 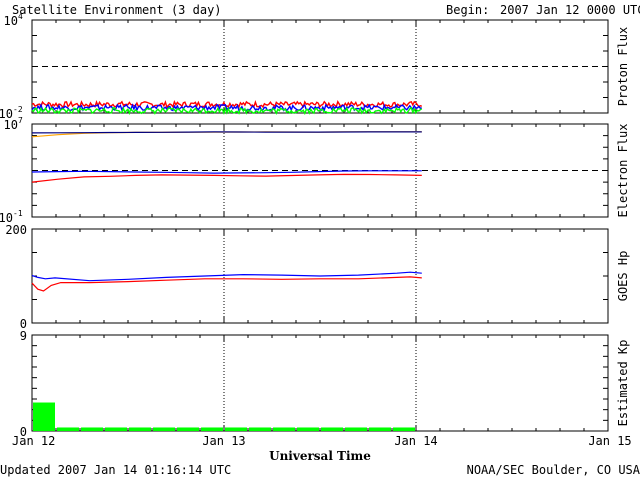 What do you see at coordinates (623, 66) in the screenshot?
I see `panel-ylabel: Proton Flux` at bounding box center [623, 66].